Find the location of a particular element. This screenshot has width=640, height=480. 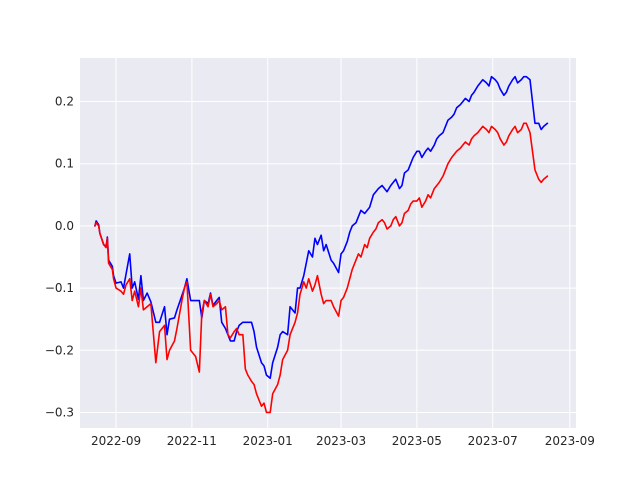

x-tick-label: 2023-01 is located at coordinates (268, 441).